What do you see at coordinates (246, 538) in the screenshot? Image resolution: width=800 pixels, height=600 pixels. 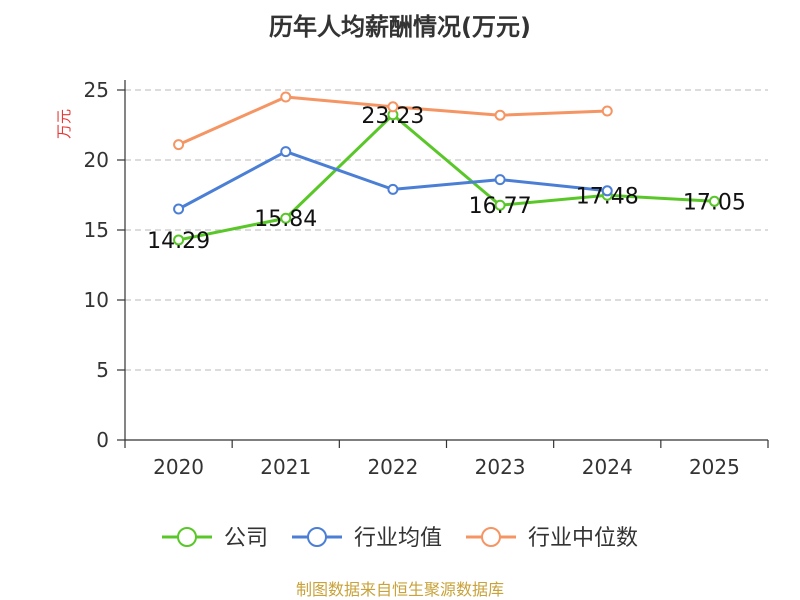 I see `legend-label: 公司` at bounding box center [246, 538].